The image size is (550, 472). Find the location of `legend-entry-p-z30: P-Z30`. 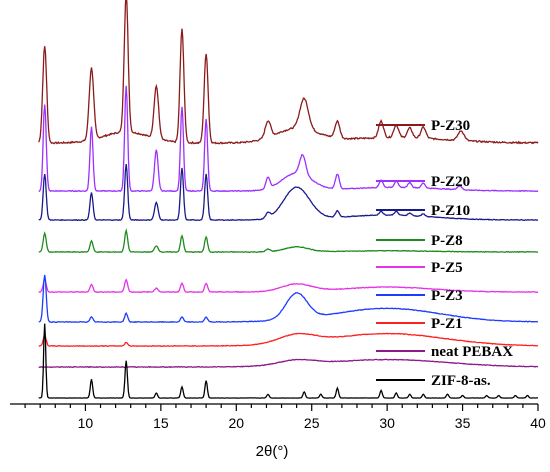

legend-entry-p-z30: P-Z30 is located at coordinates (423, 126).